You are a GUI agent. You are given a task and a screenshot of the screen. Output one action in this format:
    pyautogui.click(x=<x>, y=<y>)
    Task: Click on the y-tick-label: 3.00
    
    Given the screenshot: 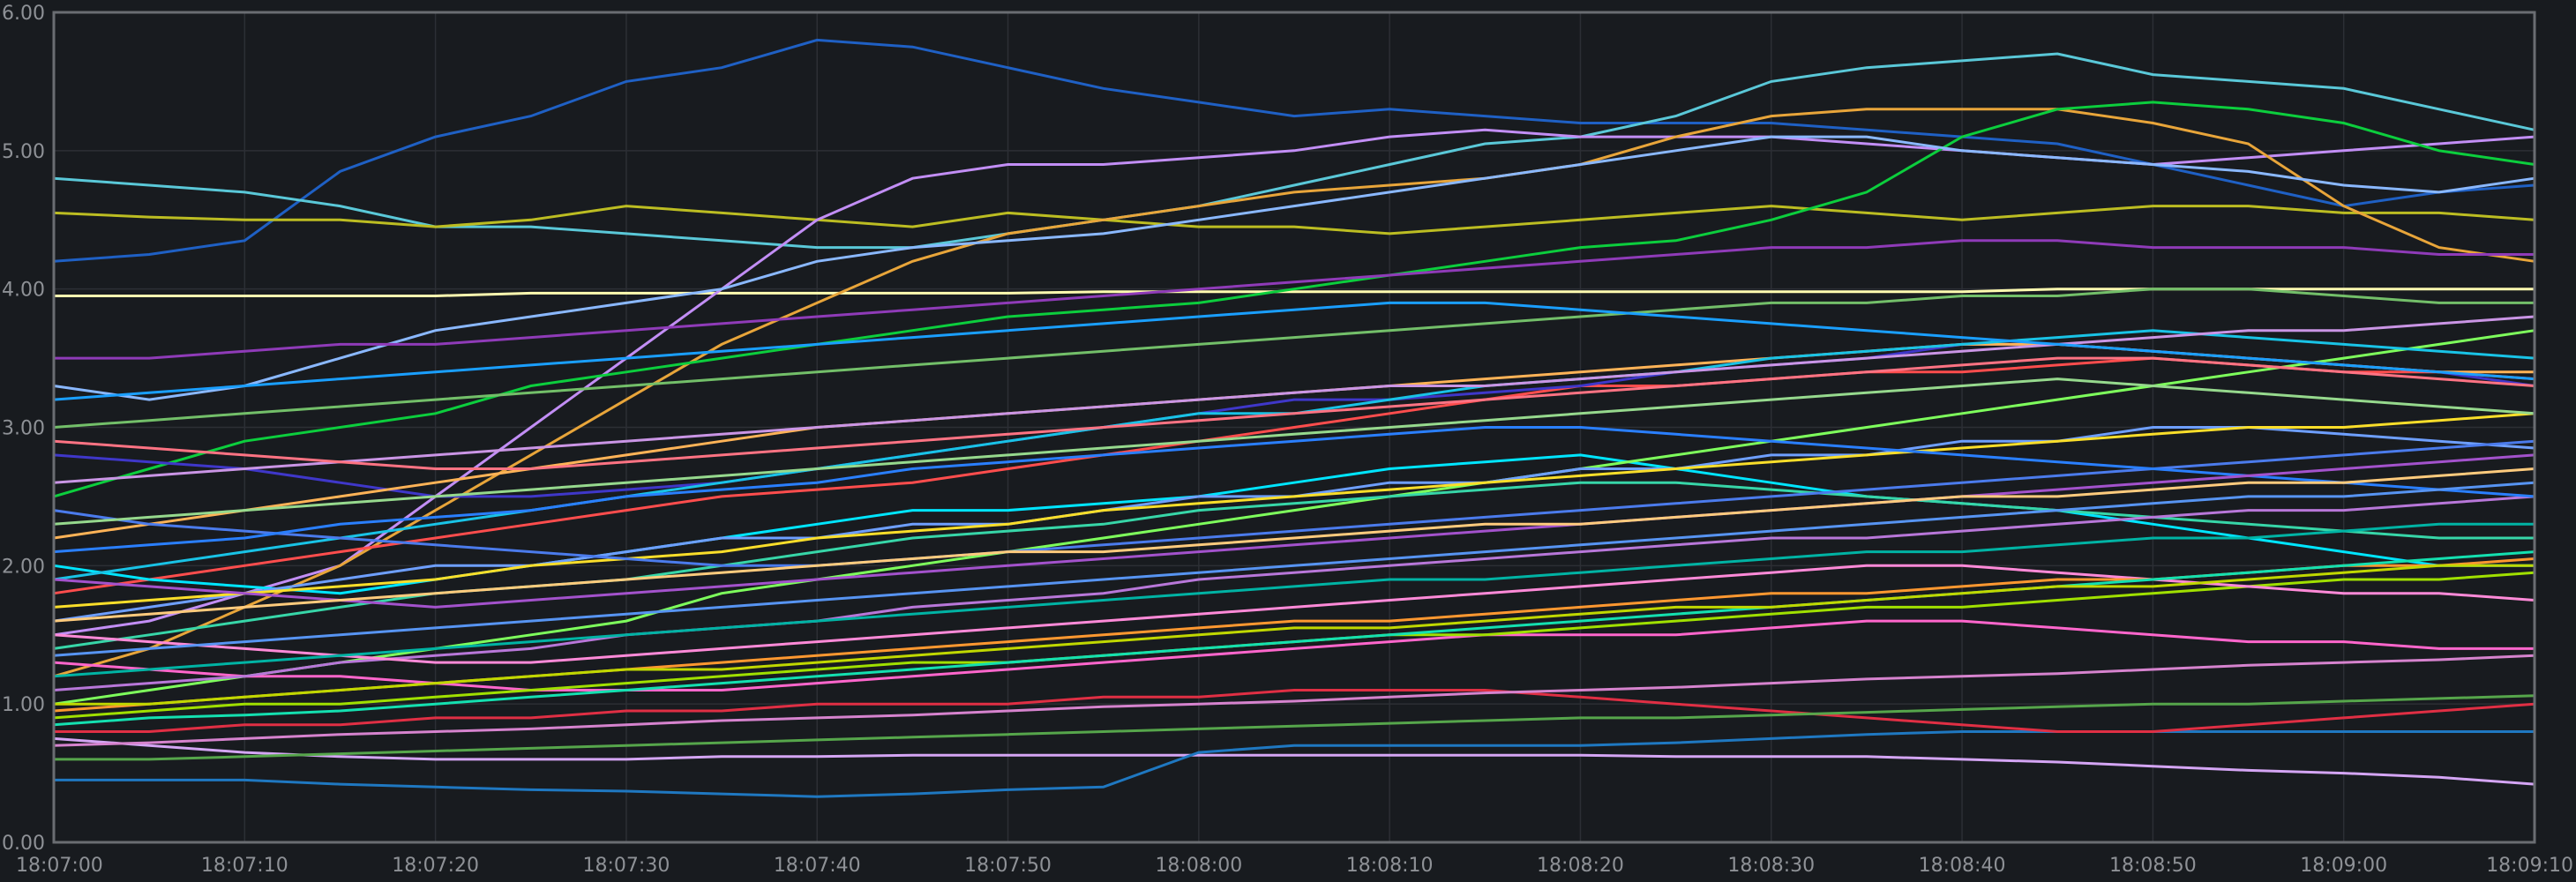 What is the action you would take?
    pyautogui.click(x=24, y=429)
    